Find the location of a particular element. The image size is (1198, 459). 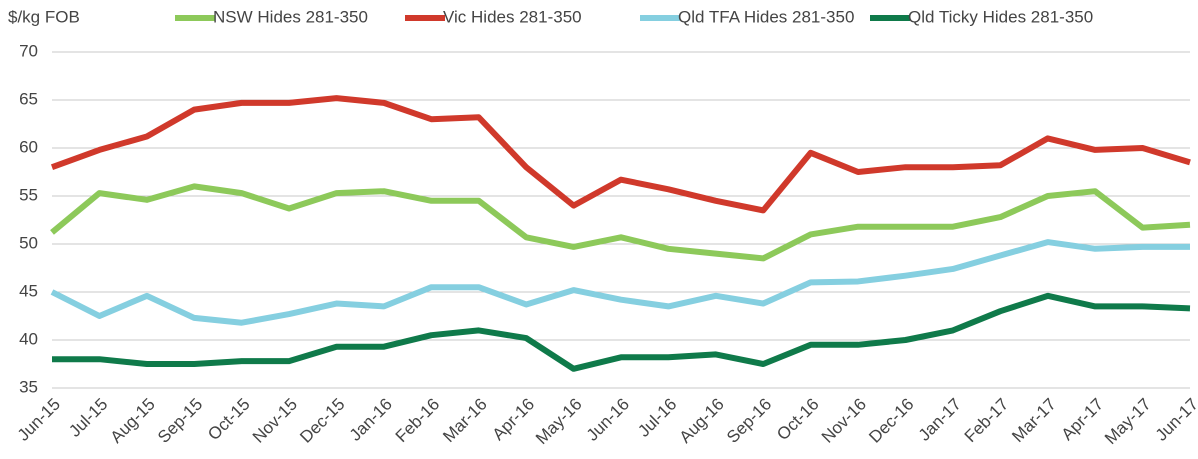

x-tick-label: Sep-15 is located at coordinates (180, 421).